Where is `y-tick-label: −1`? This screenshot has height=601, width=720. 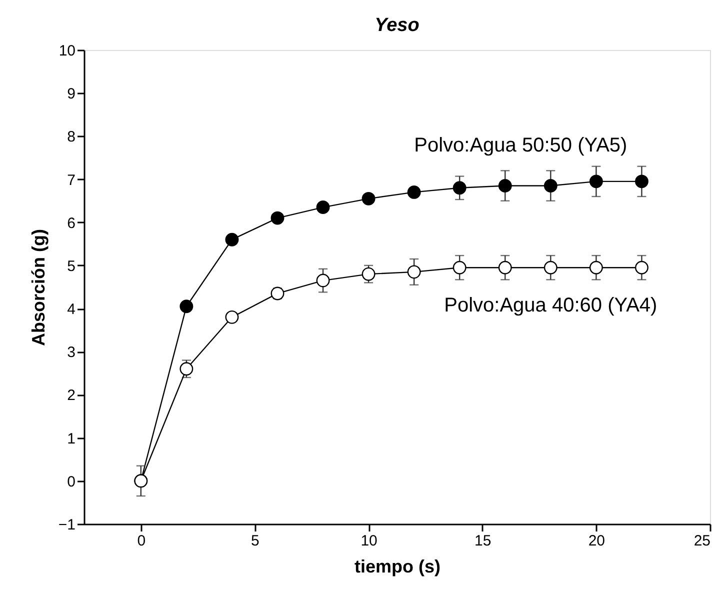 y-tick-label: −1 is located at coordinates (67, 525).